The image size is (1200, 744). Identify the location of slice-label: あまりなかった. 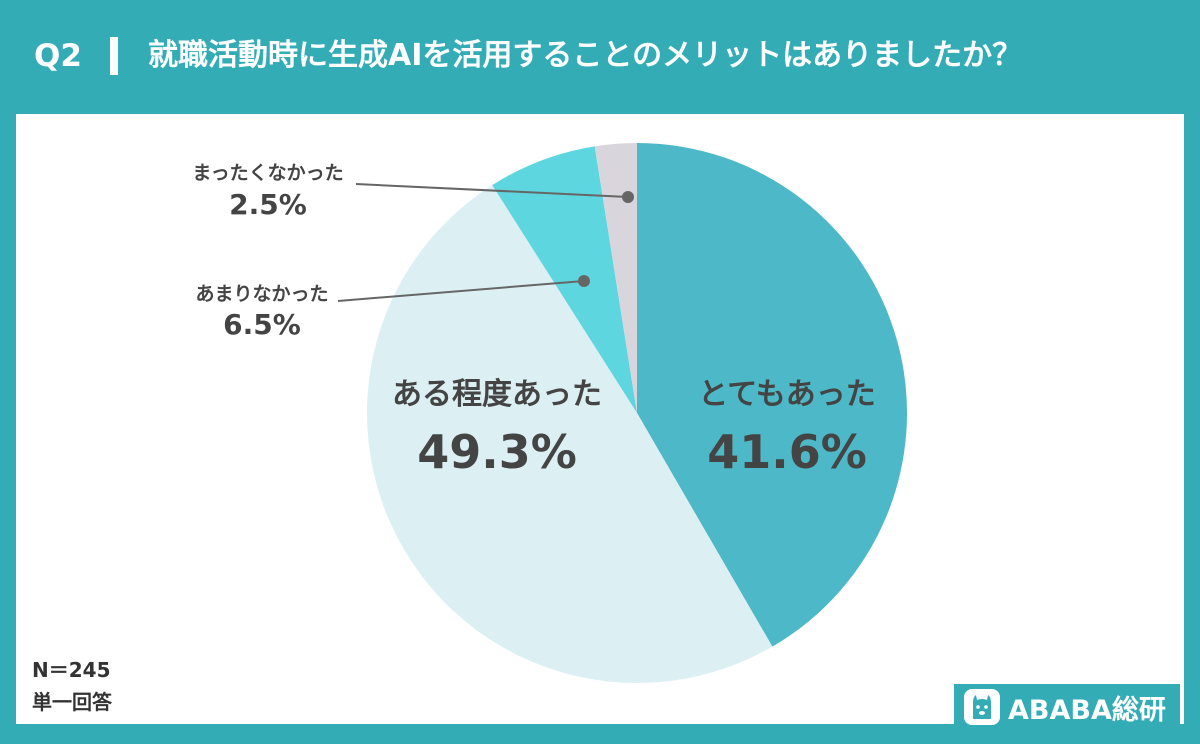
(261, 294).